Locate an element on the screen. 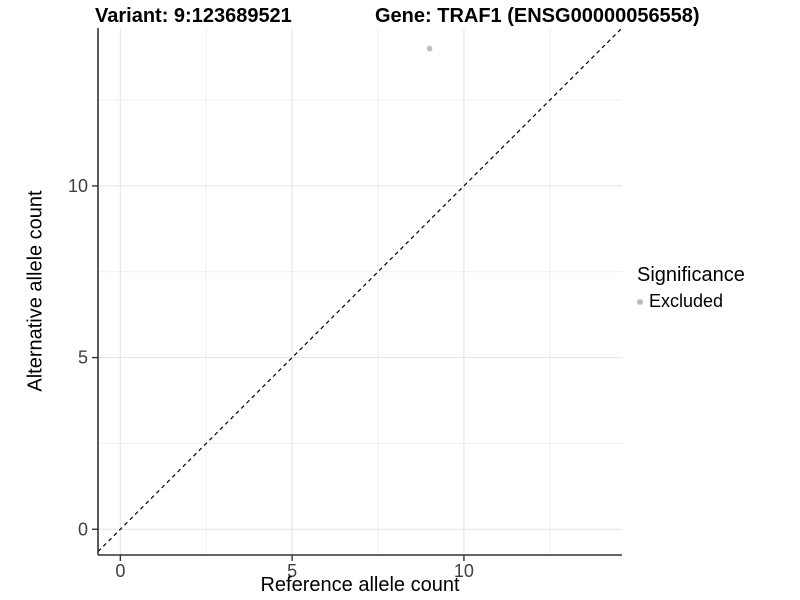  x-tick-label: 0 is located at coordinates (120, 571).